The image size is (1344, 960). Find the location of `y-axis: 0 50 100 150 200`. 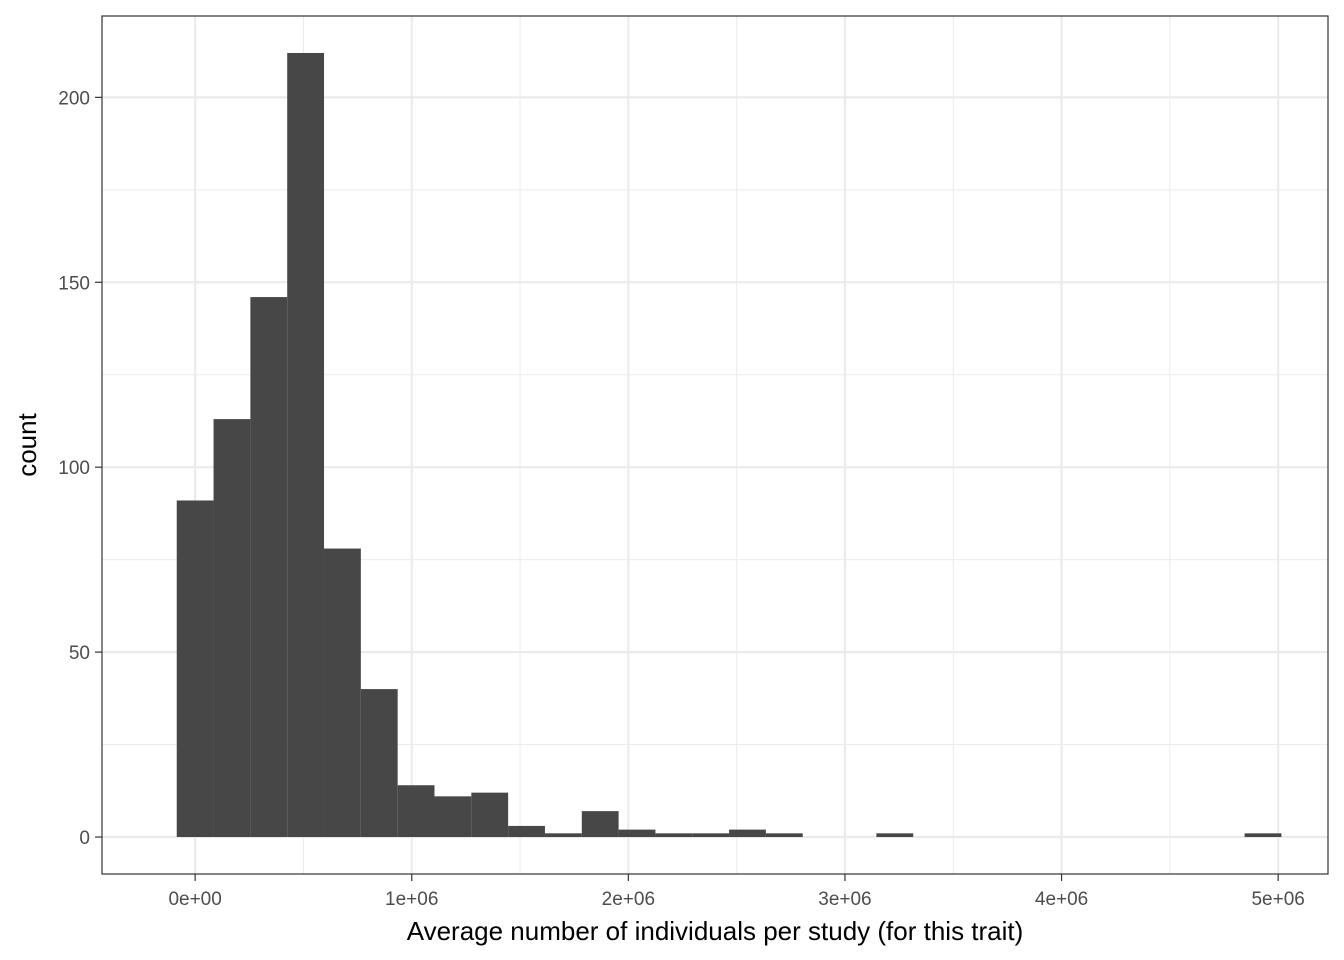

y-axis: 0 50 100 150 200 is located at coordinates (80, 468).